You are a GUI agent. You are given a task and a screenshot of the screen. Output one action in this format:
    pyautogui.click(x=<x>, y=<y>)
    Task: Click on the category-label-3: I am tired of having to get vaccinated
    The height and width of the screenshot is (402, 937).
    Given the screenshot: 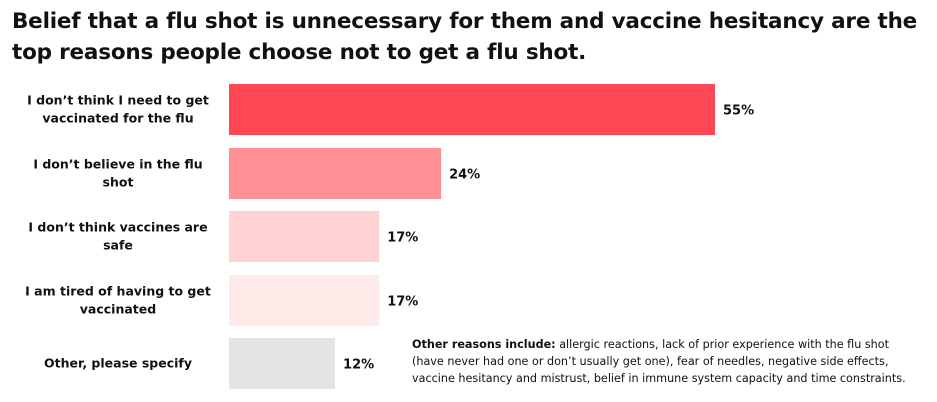 What is the action you would take?
    pyautogui.click(x=118, y=300)
    